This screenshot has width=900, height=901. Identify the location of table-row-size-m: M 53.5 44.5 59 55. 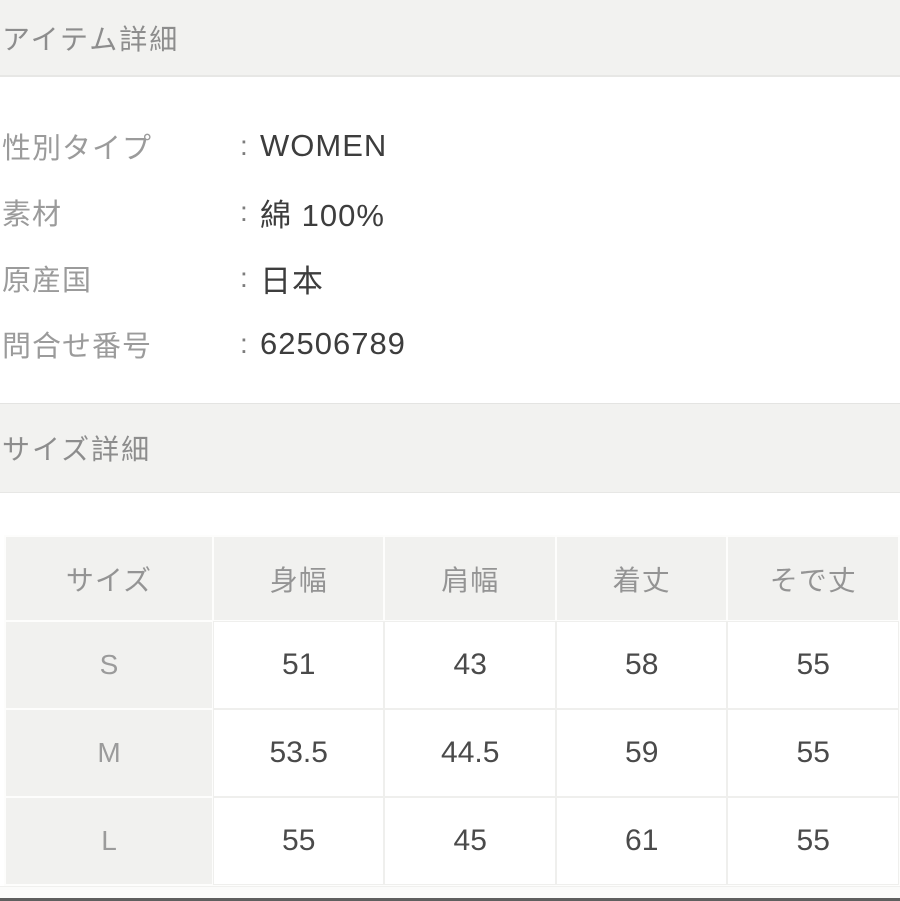
(452, 753).